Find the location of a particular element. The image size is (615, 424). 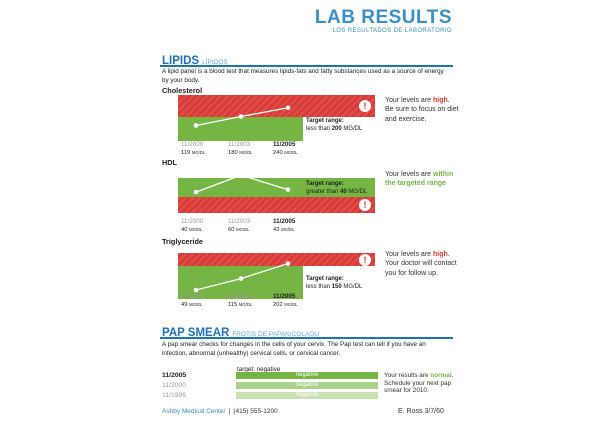

triglyceride-target-range: Target range: less than 150 MG/DL is located at coordinates (334, 283).